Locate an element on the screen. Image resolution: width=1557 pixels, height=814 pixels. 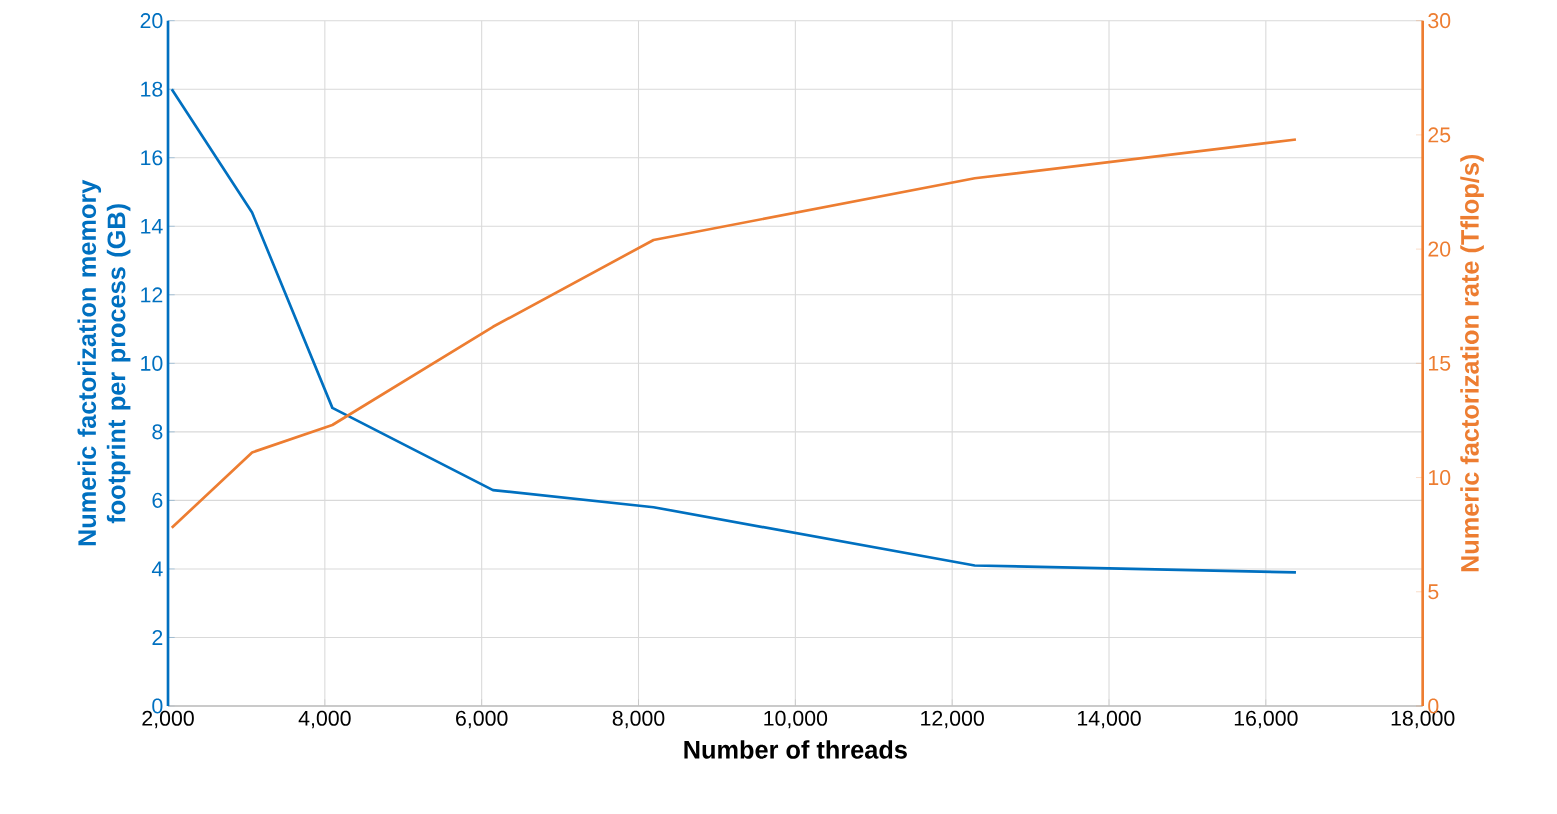
y-tick-label: 14 is located at coordinates (152, 226).